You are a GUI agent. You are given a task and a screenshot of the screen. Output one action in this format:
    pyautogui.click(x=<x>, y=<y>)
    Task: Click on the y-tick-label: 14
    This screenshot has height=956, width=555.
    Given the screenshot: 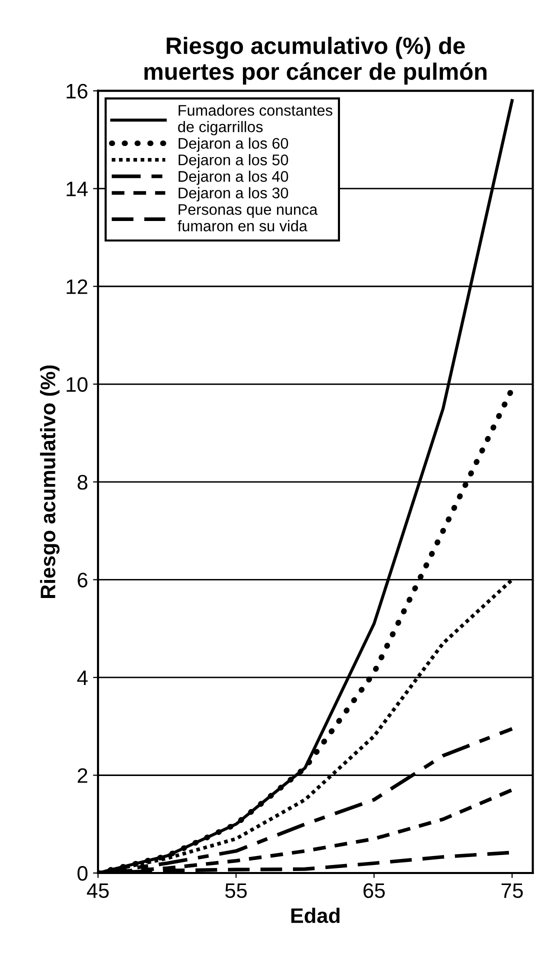 What is the action you would take?
    pyautogui.click(x=77, y=189)
    